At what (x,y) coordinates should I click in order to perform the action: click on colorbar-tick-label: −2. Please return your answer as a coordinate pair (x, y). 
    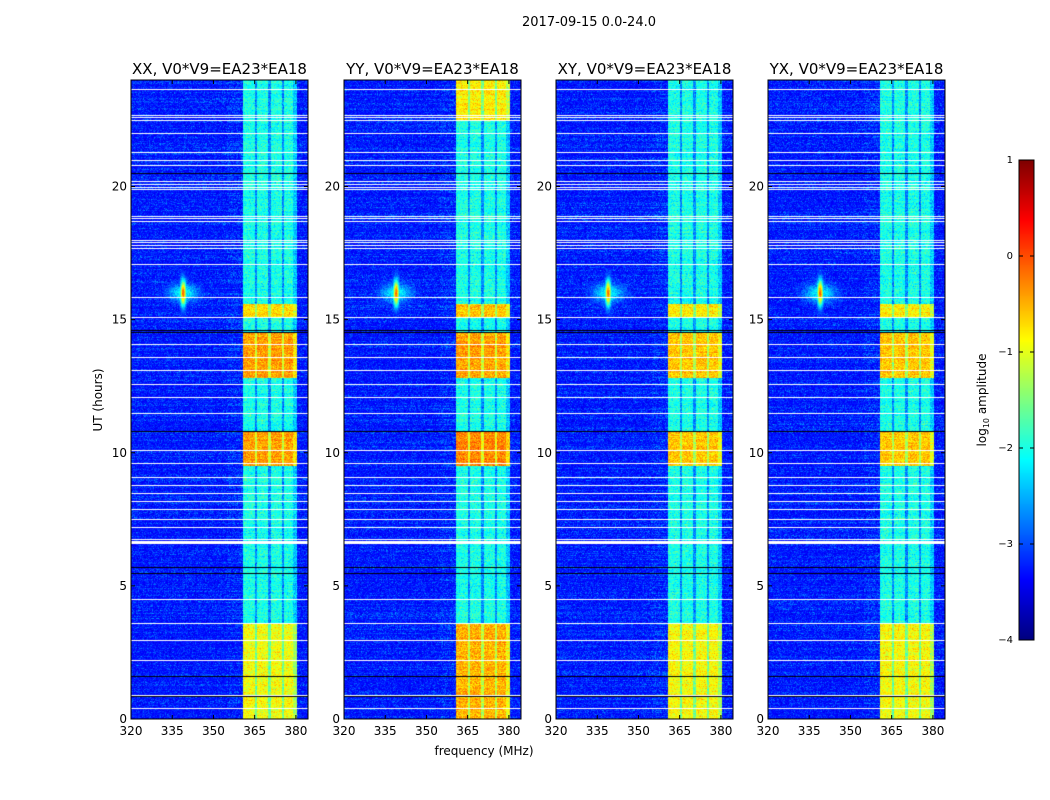
    Looking at the image, I should click on (1005, 448).